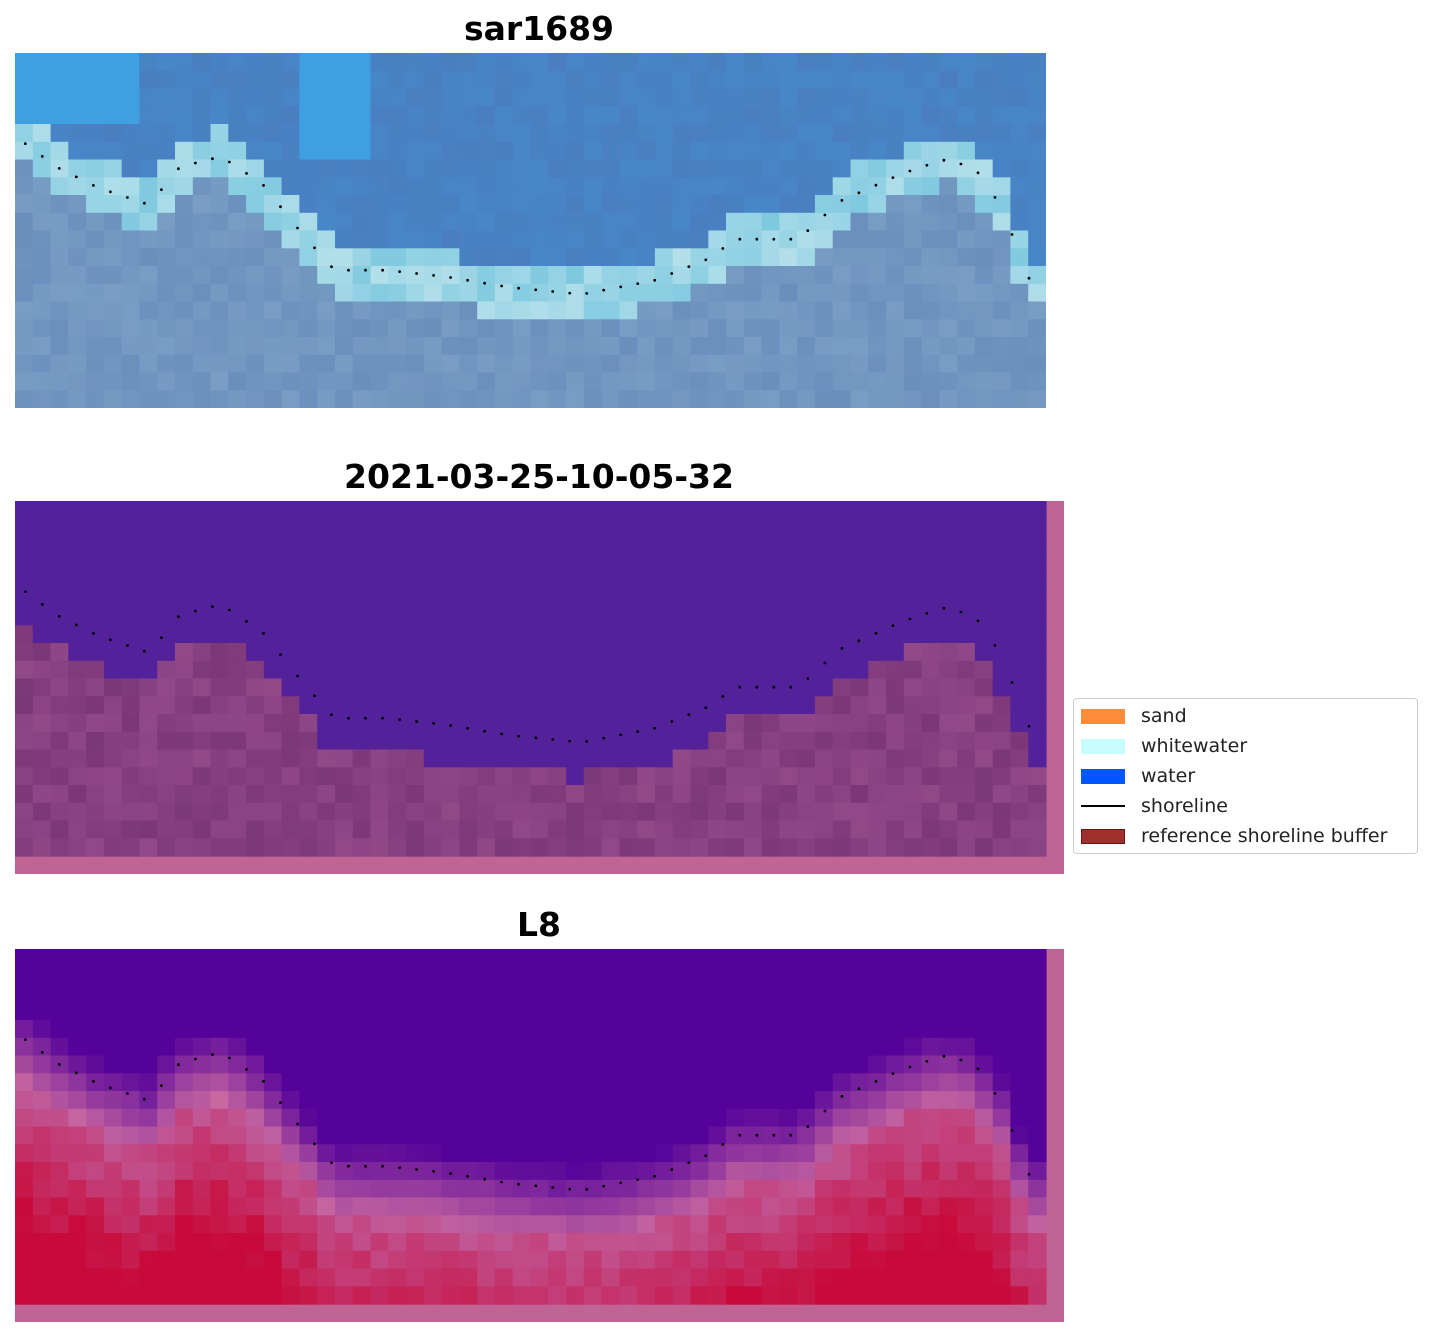 Image resolution: width=1435 pixels, height=1337 pixels. Describe the element at coordinates (1249, 746) in the screenshot. I see `legend-item-whitewater: whitewater` at that location.